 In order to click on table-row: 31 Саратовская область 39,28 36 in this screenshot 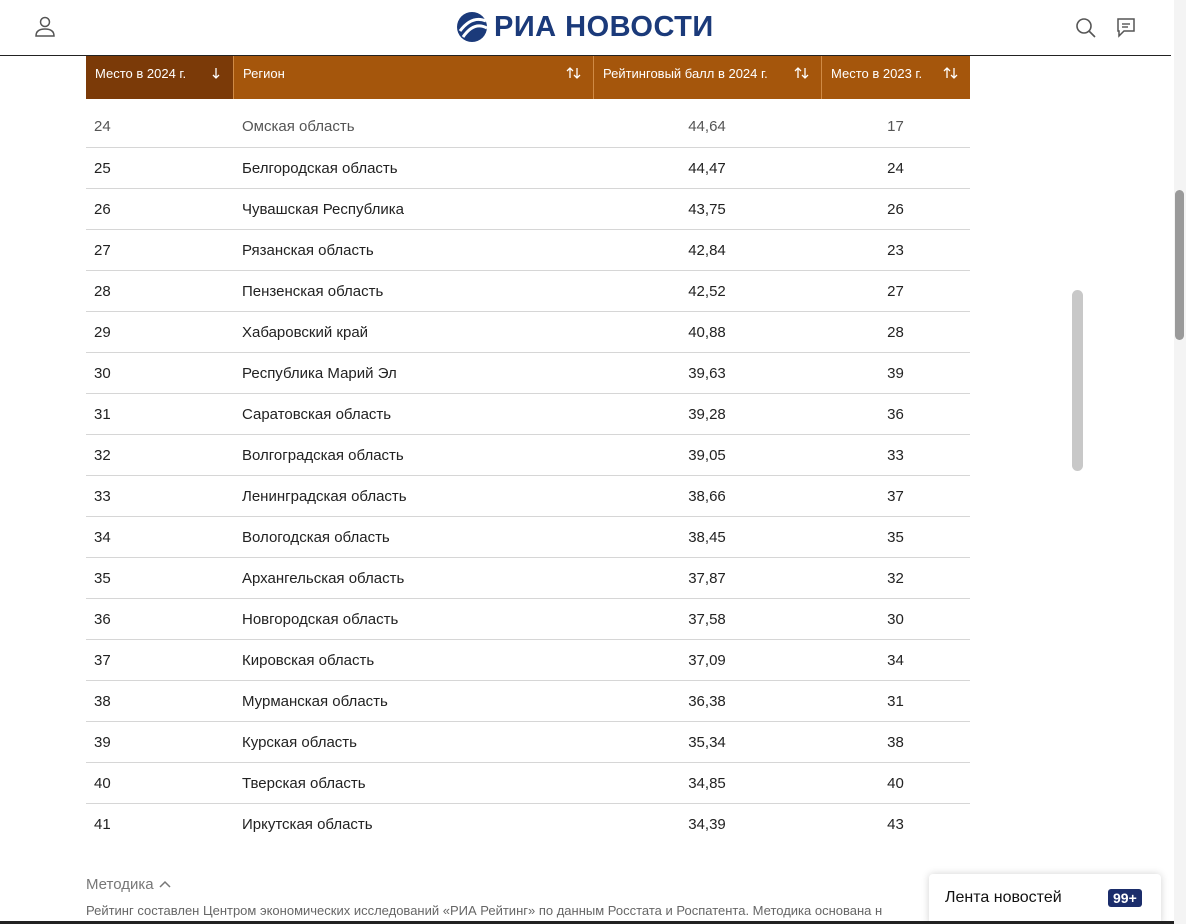, I will do `click(528, 414)`.